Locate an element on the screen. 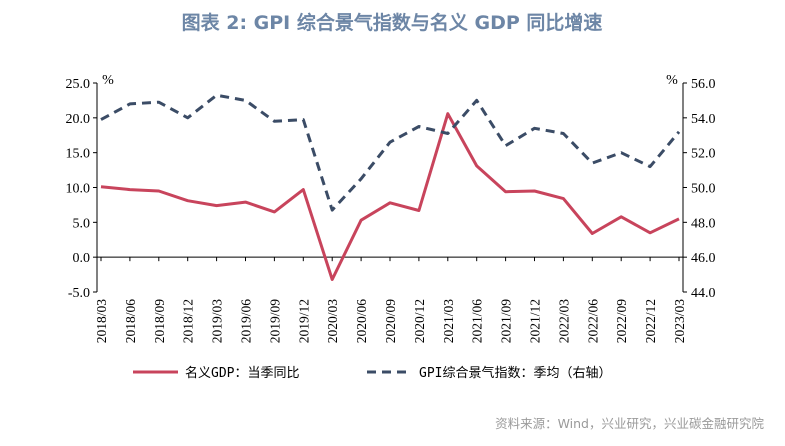 The image size is (785, 446). right-tick-label: 50.0 is located at coordinates (703, 189).